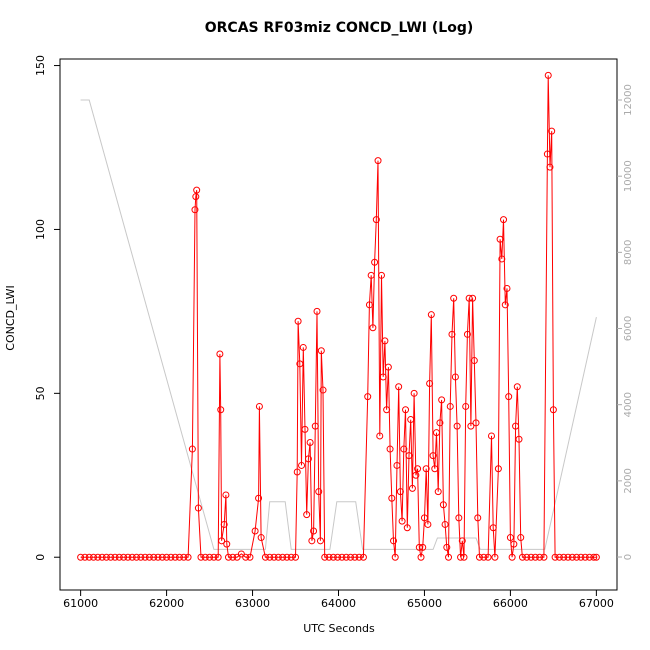 Image resolution: width=650 pixels, height=650 pixels. What do you see at coordinates (510, 603) in the screenshot?
I see `x-tick-label: 66000` at bounding box center [510, 603].